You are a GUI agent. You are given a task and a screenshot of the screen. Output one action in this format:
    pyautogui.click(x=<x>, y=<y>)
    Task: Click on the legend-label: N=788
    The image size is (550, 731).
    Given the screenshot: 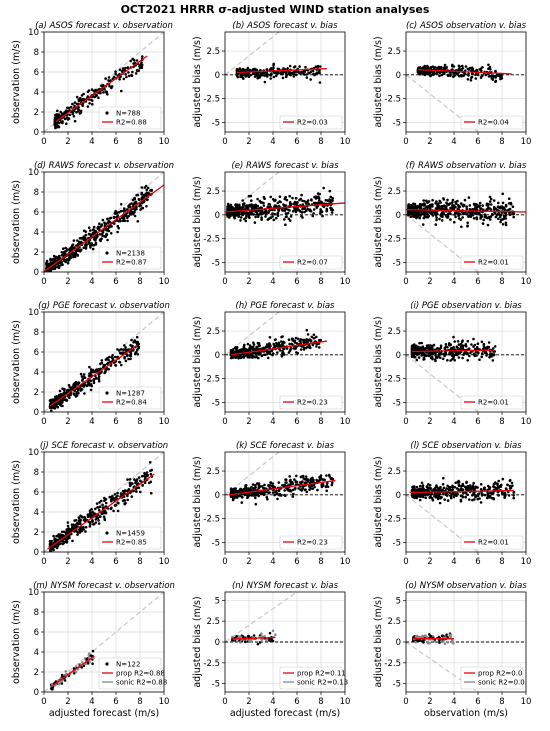 What is the action you would take?
    pyautogui.click(x=128, y=114)
    